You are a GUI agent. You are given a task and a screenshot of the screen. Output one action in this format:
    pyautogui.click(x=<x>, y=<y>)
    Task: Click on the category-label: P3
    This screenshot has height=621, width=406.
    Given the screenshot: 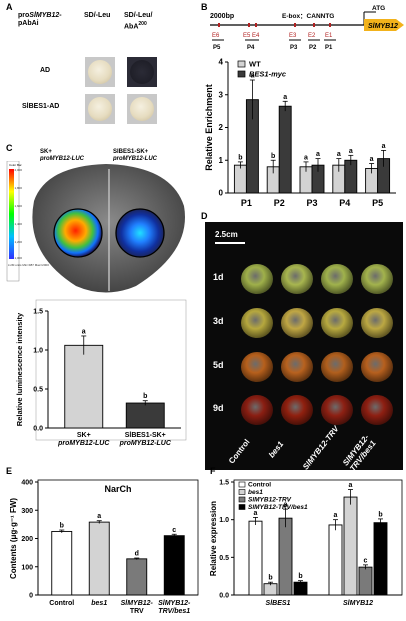 What is the action you would take?
    pyautogui.click(x=311, y=203)
    